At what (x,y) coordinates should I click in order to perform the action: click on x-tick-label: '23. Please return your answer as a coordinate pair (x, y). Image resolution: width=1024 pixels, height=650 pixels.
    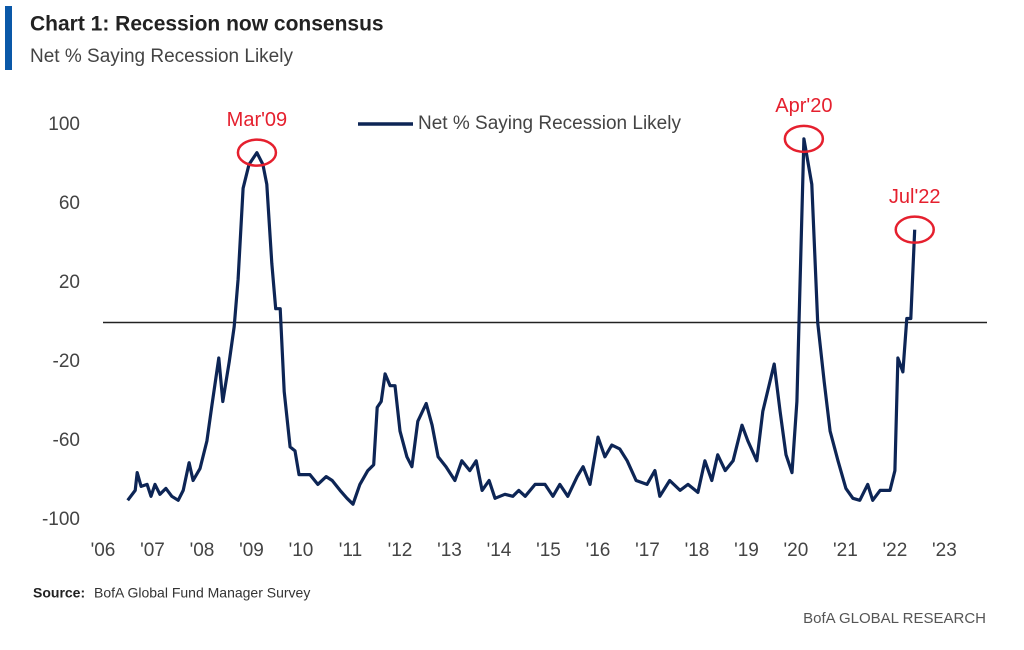
    Looking at the image, I should click on (944, 550).